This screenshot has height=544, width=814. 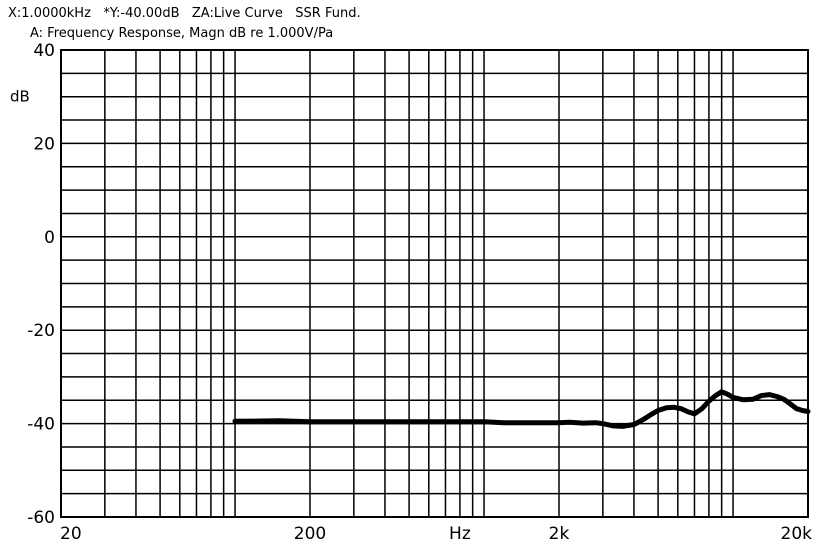 What do you see at coordinates (49, 238) in the screenshot?
I see `y-tick-label: 0` at bounding box center [49, 238].